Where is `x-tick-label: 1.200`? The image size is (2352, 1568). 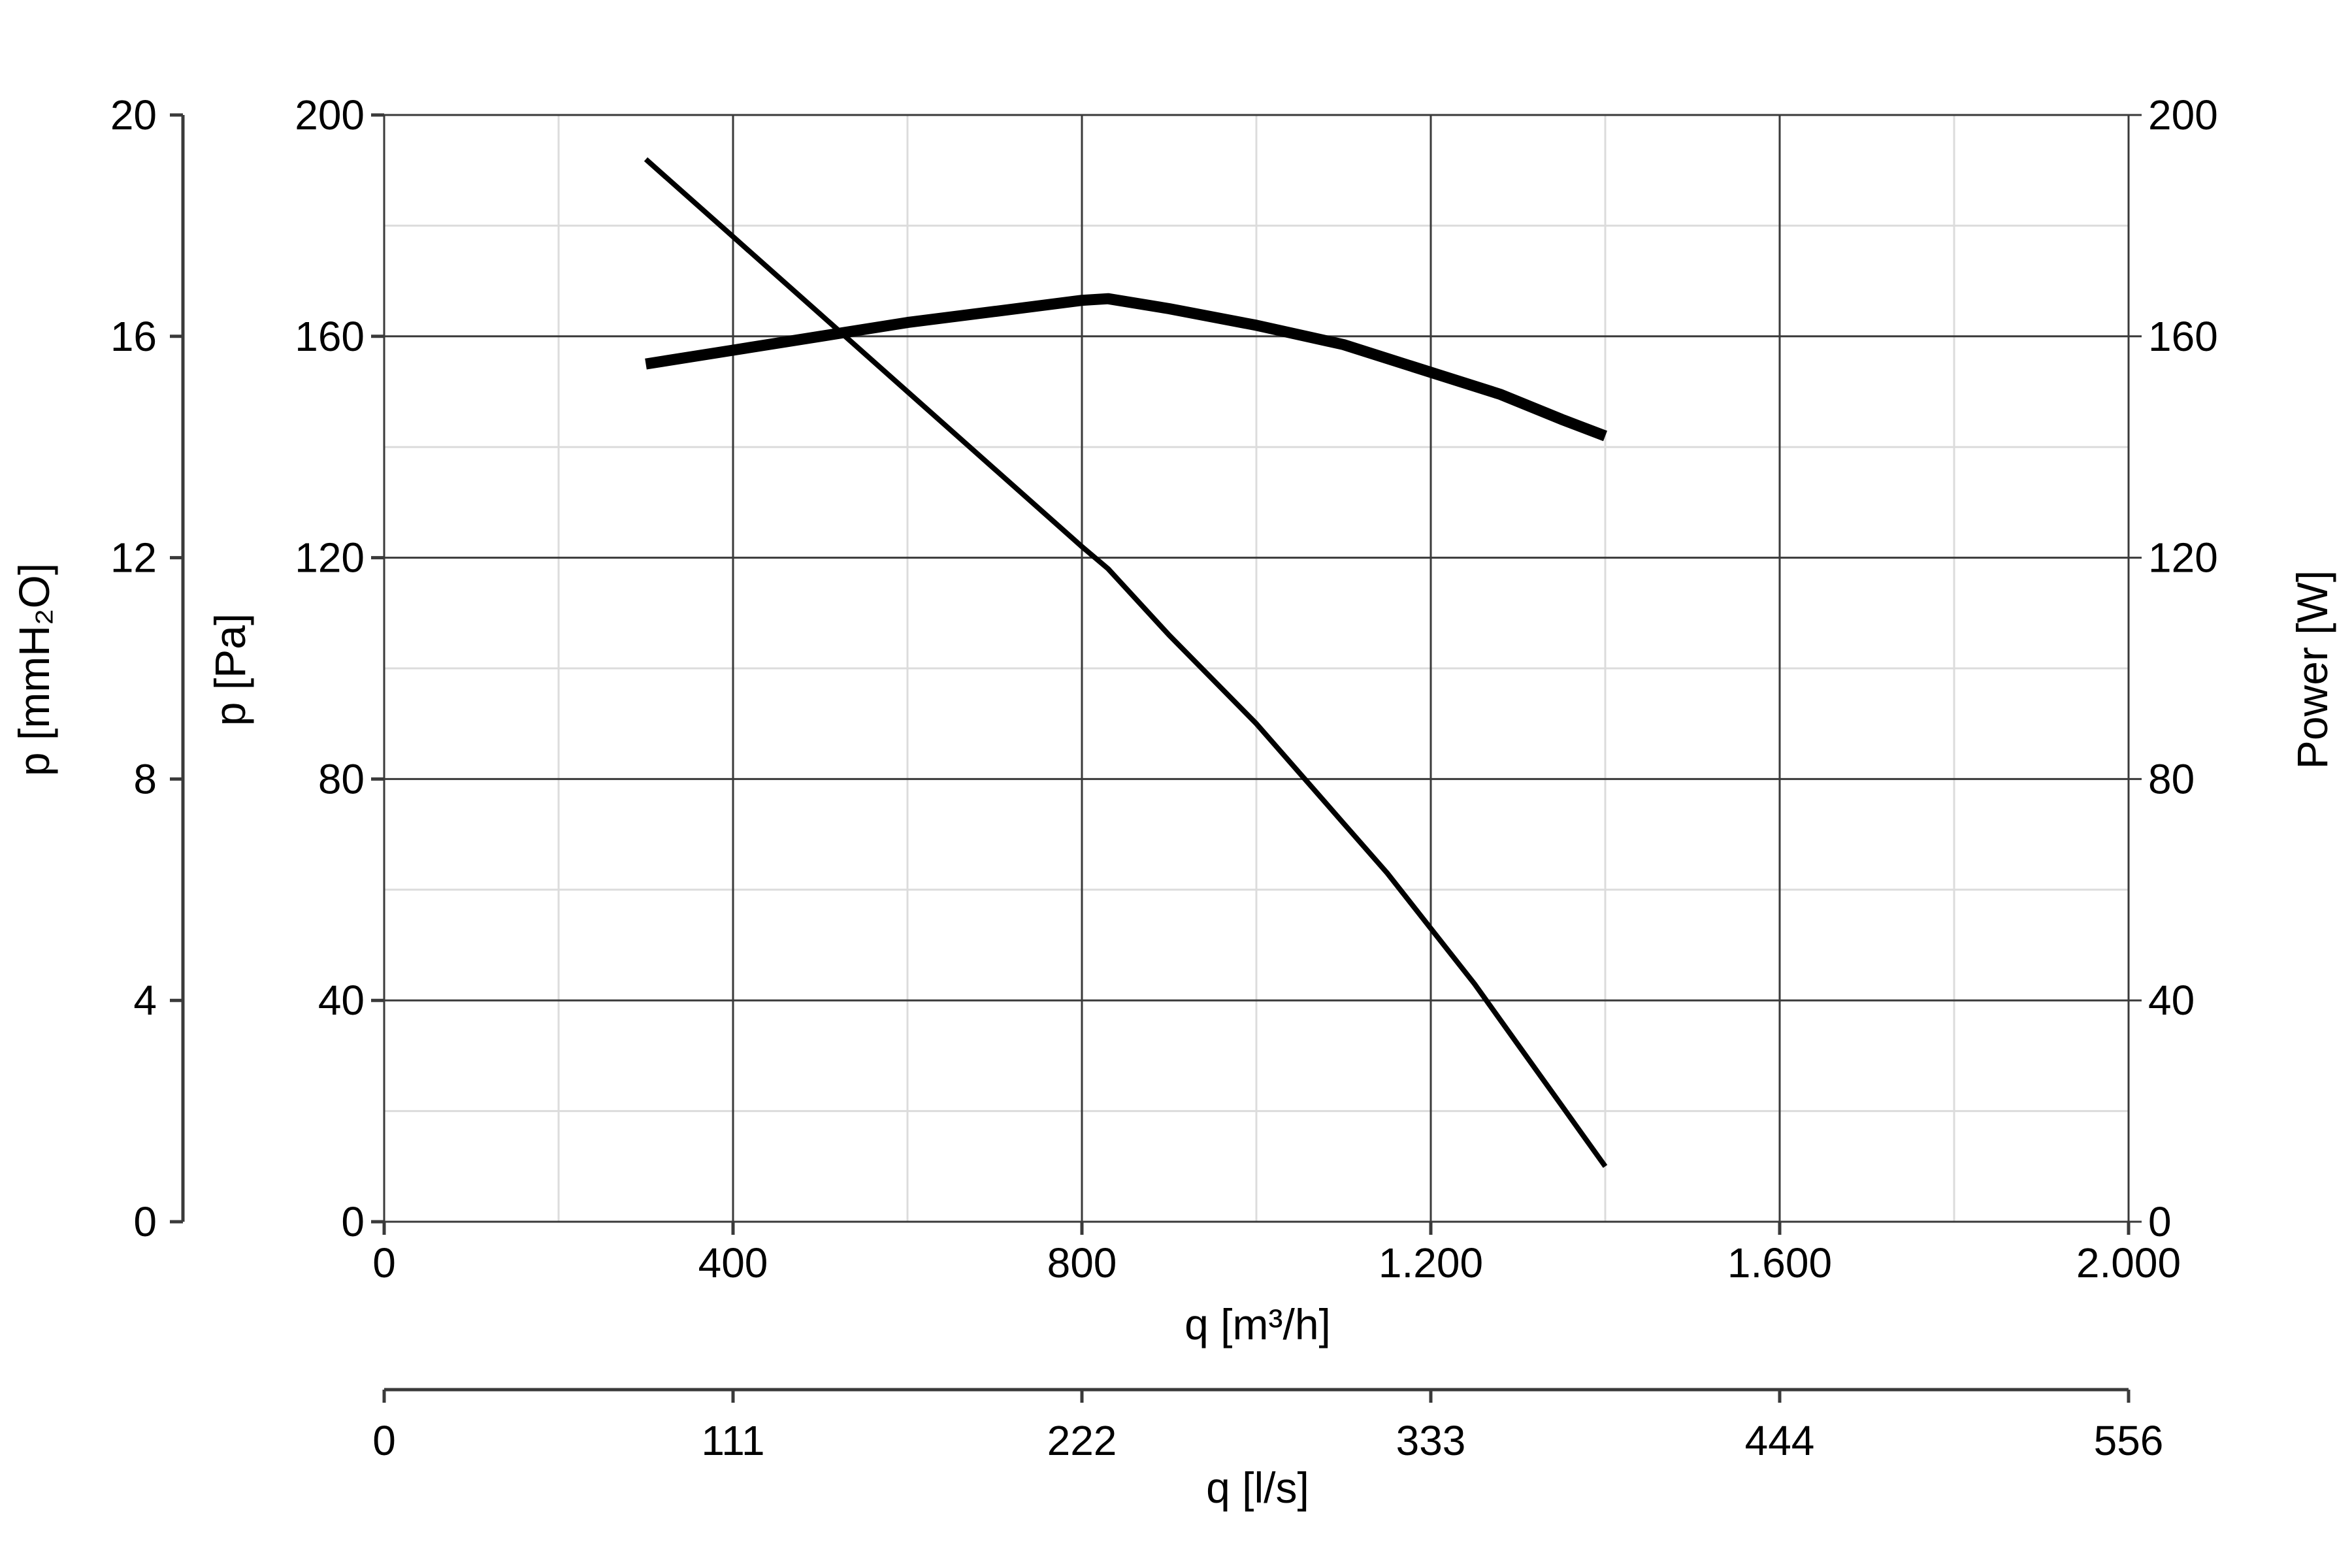
x-tick-label: 1.200 is located at coordinates (1431, 1262).